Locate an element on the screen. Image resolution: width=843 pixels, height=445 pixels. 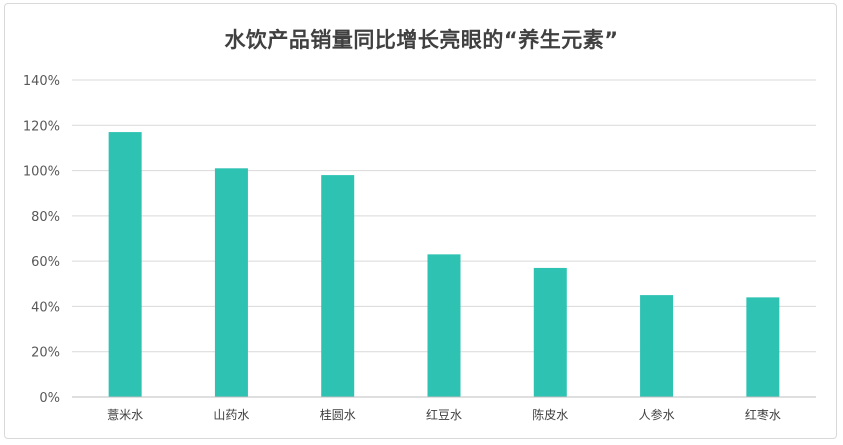
y-tick-label: 100% is located at coordinates (41, 172).